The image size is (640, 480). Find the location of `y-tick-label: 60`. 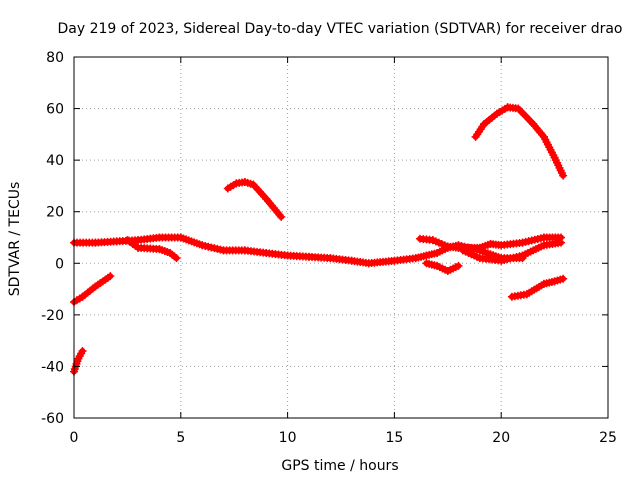

y-tick-label: 60 is located at coordinates (55, 110).